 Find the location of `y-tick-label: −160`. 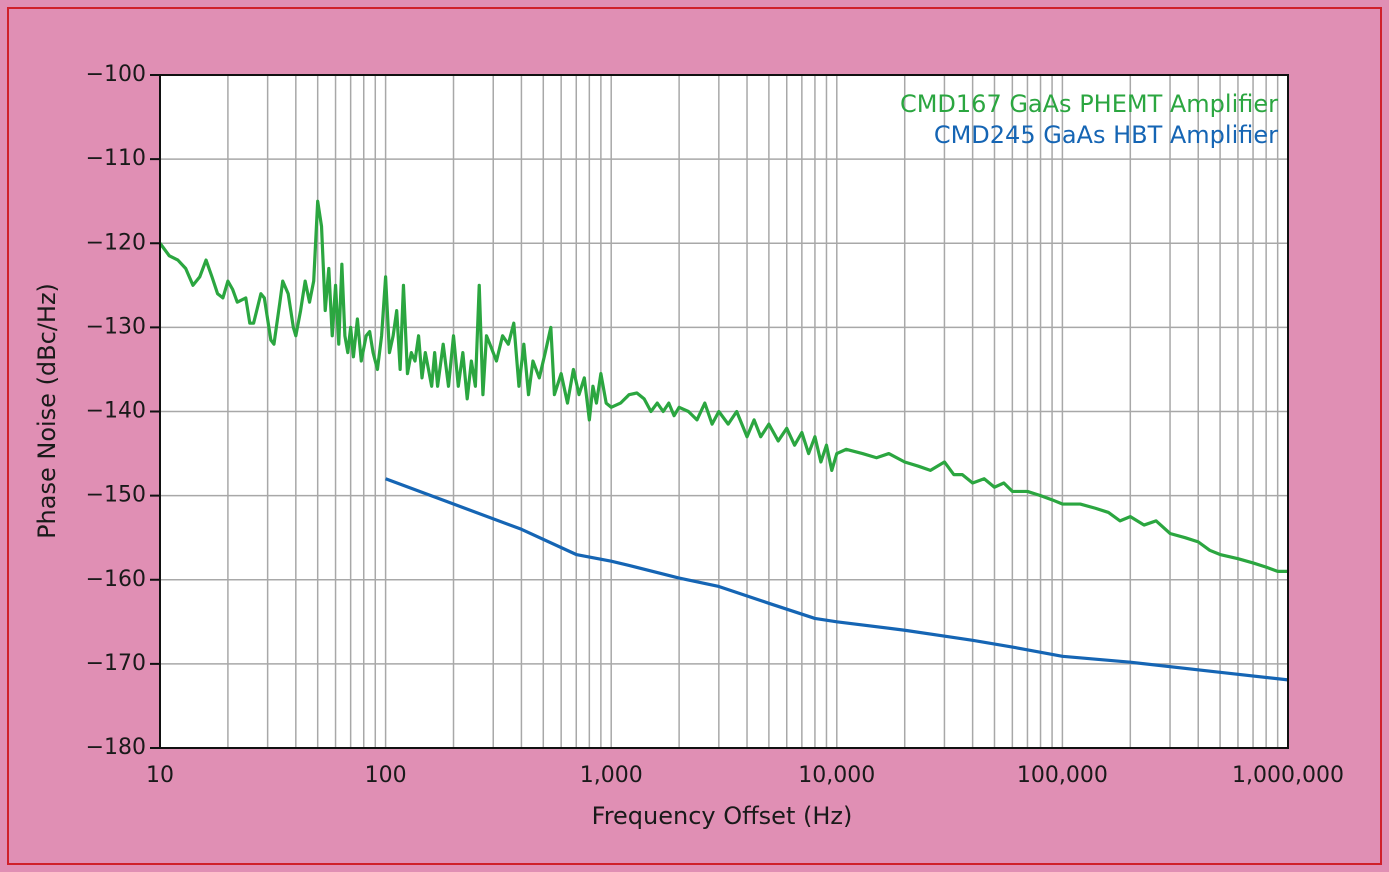

y-tick-label: −160 is located at coordinates (116, 579).